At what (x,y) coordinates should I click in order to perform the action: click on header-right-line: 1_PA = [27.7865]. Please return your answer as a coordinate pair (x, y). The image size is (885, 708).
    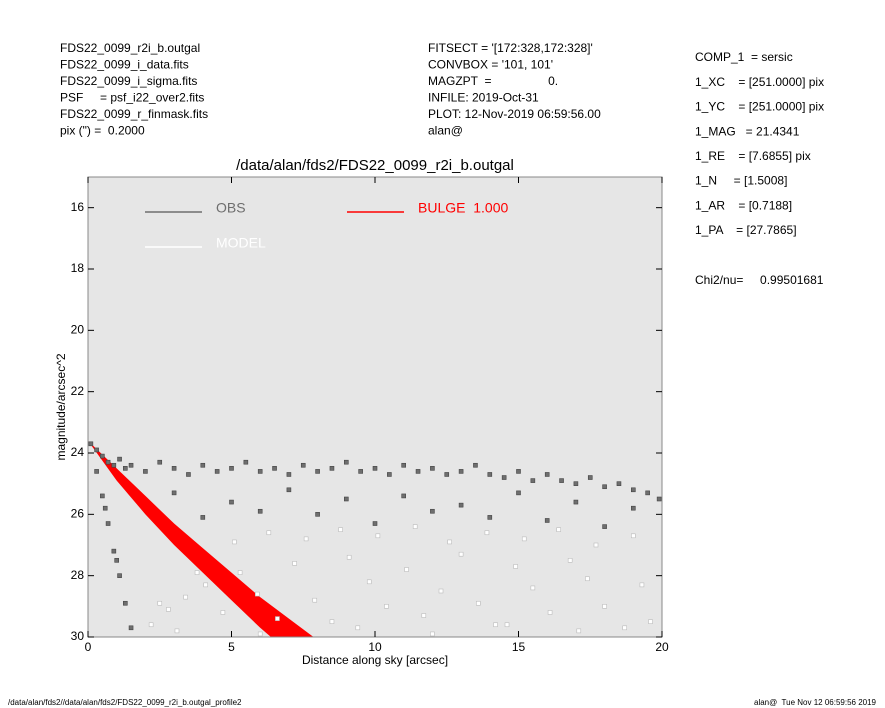
    Looking at the image, I should click on (746, 230).